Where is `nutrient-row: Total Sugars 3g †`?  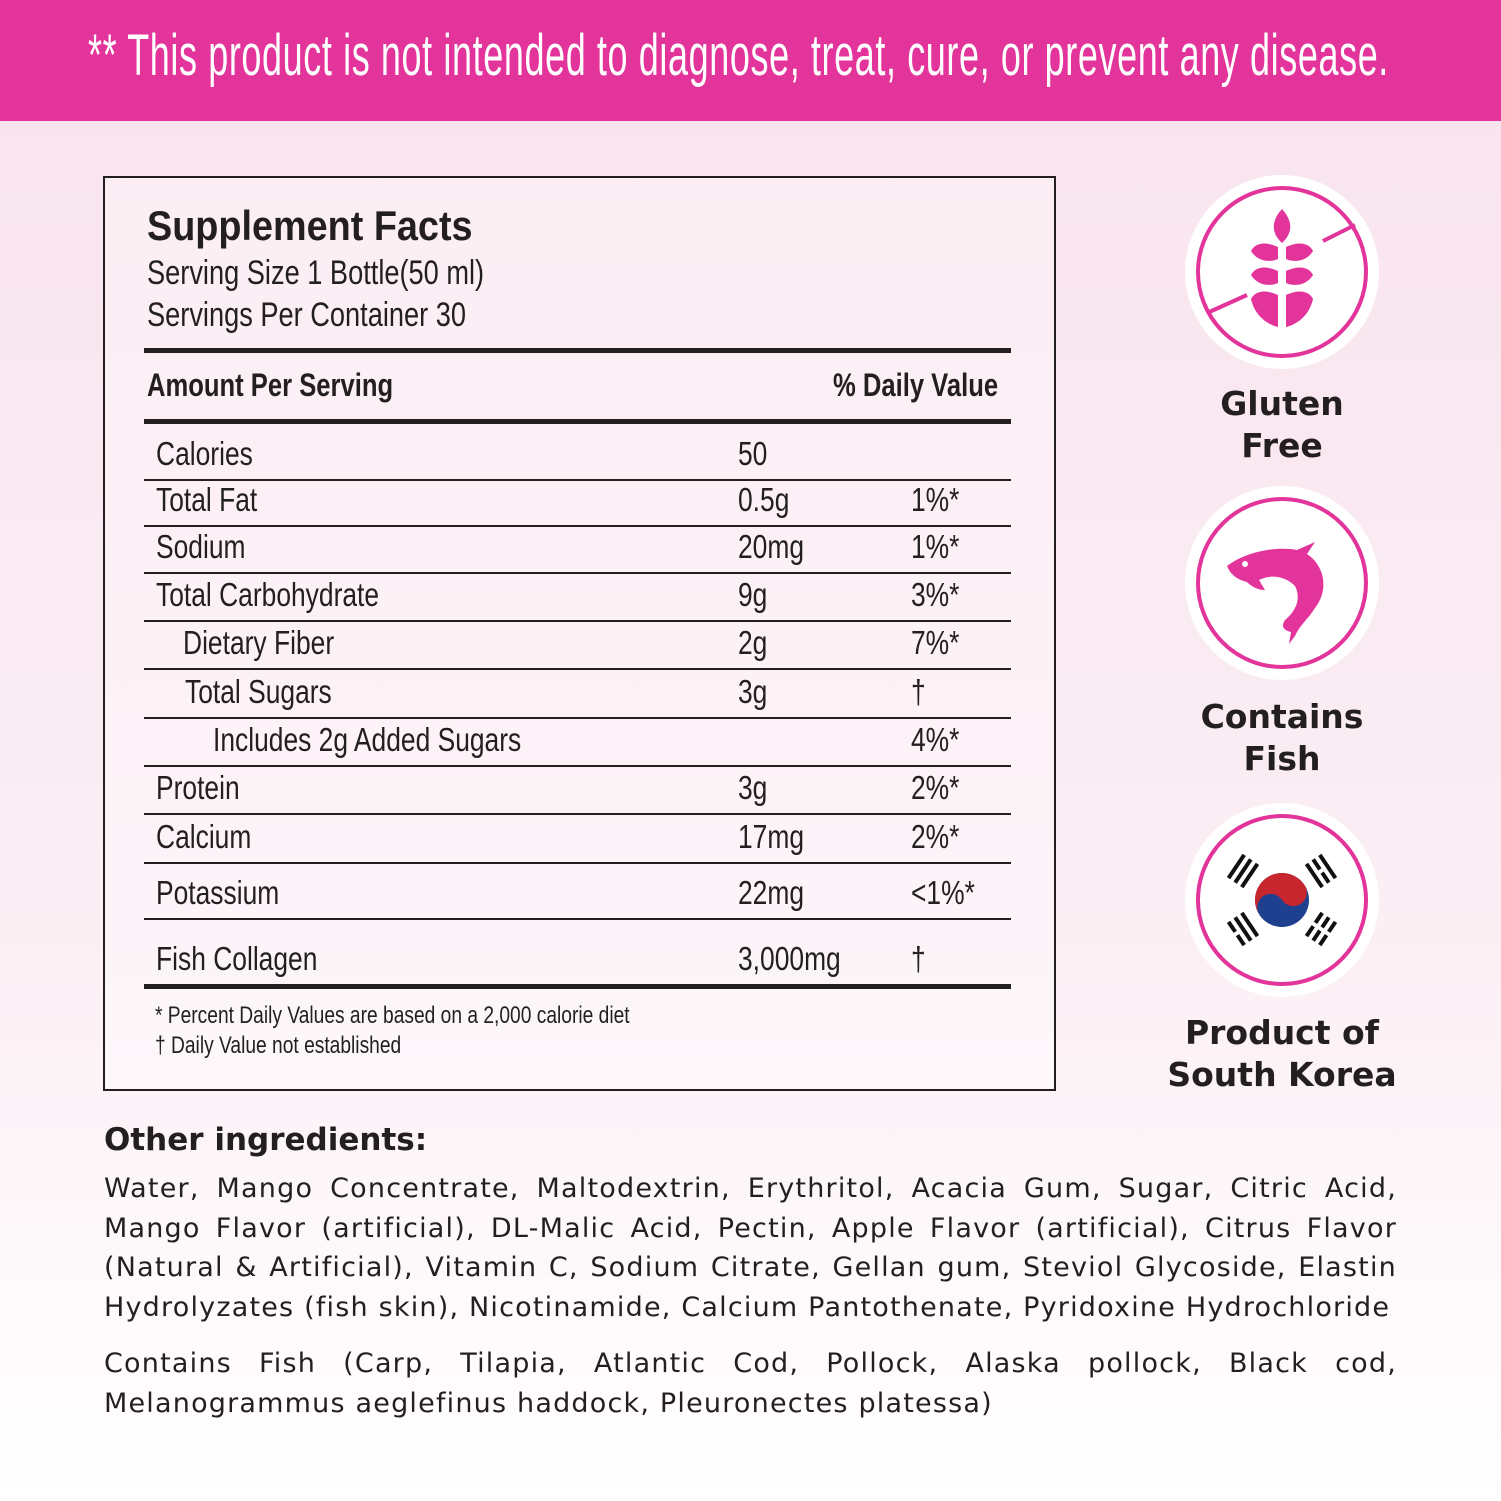
nutrient-row: Total Sugars 3g † is located at coordinates (577, 692).